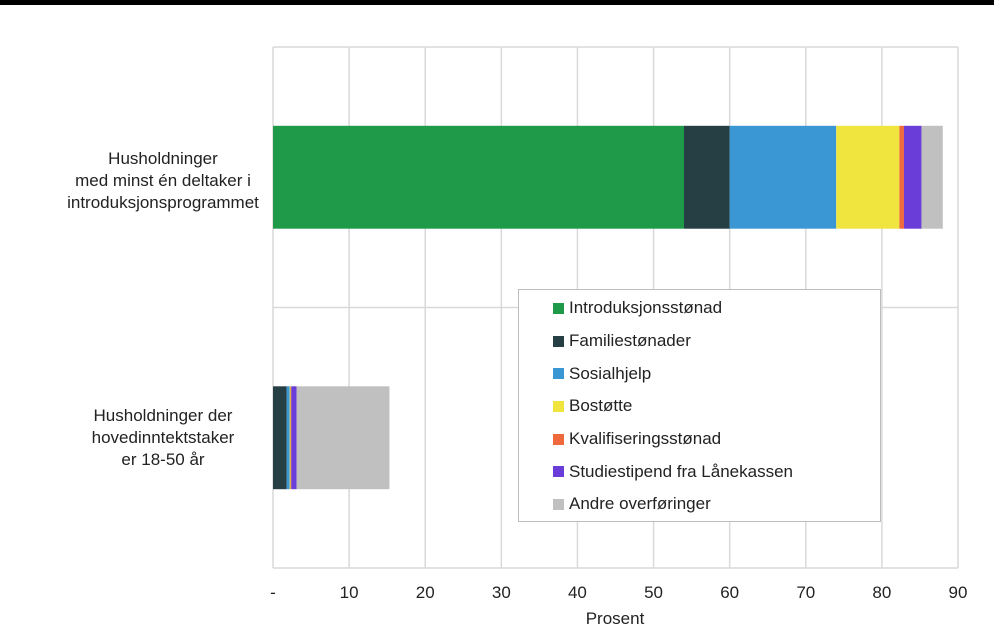 This screenshot has width=994, height=634. Describe the element at coordinates (273, 592) in the screenshot. I see `x-tick-label: -` at that location.